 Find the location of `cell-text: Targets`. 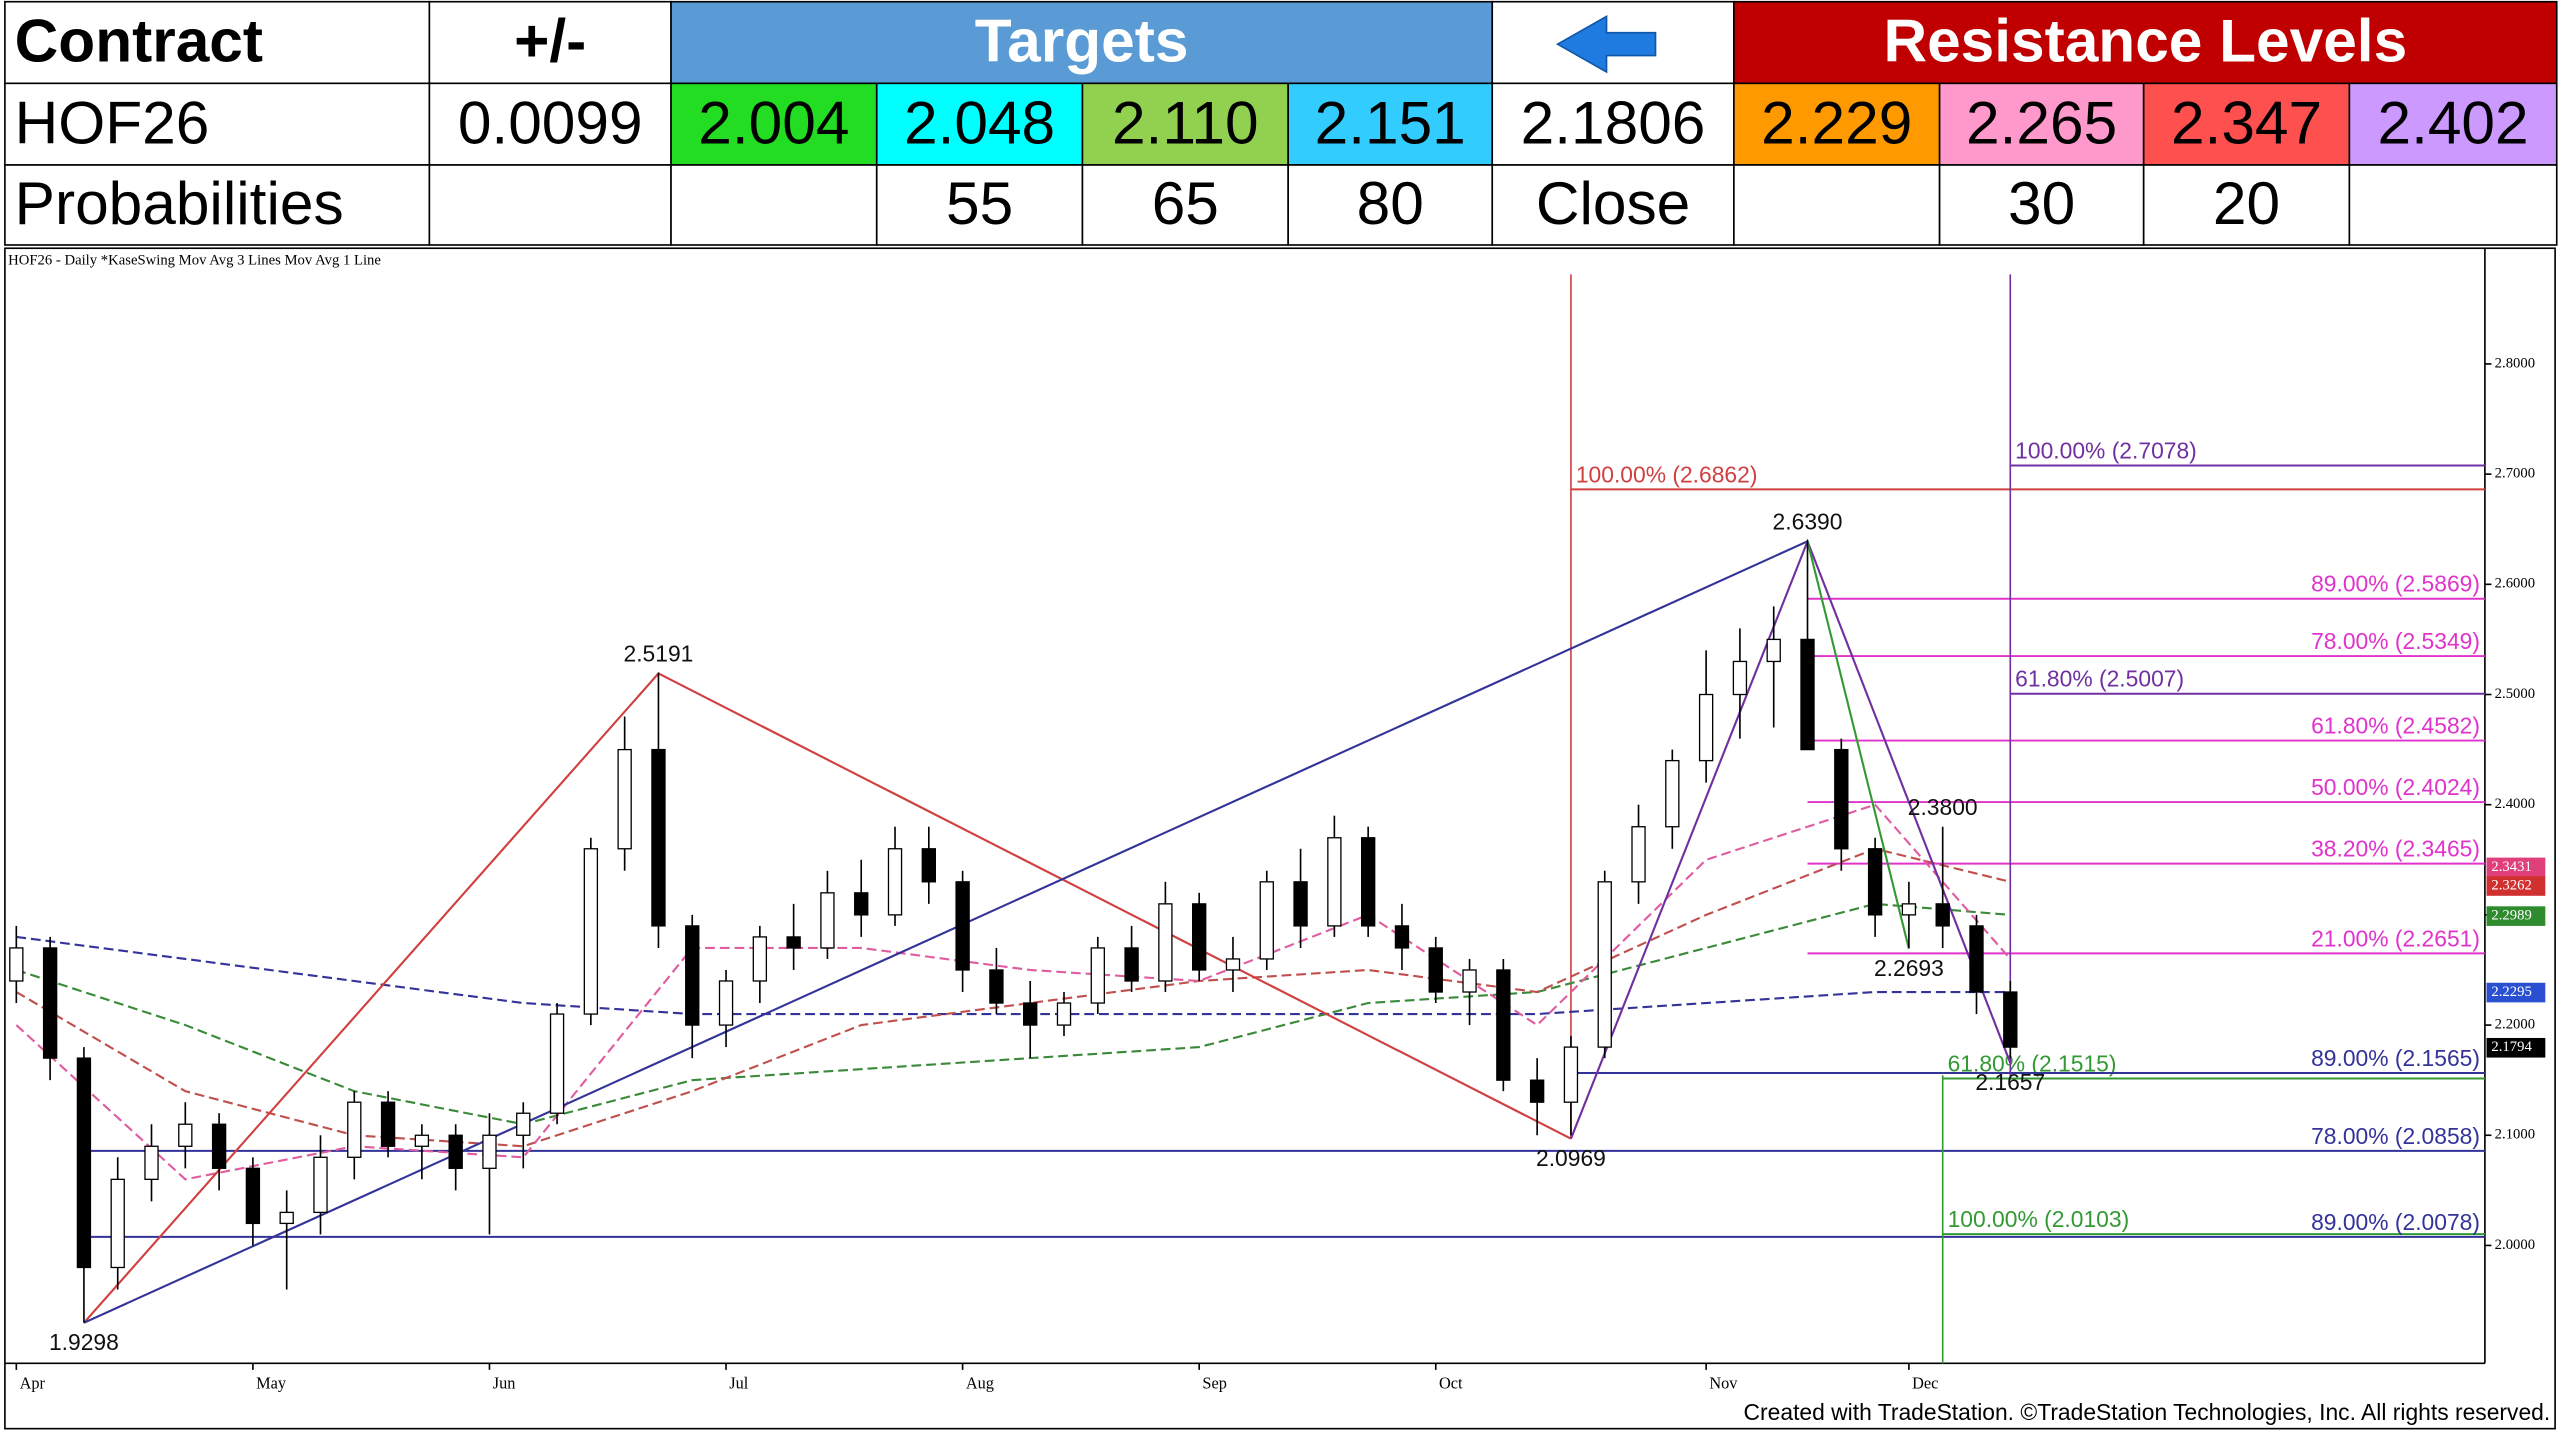

cell-text: Targets is located at coordinates (1082, 41).